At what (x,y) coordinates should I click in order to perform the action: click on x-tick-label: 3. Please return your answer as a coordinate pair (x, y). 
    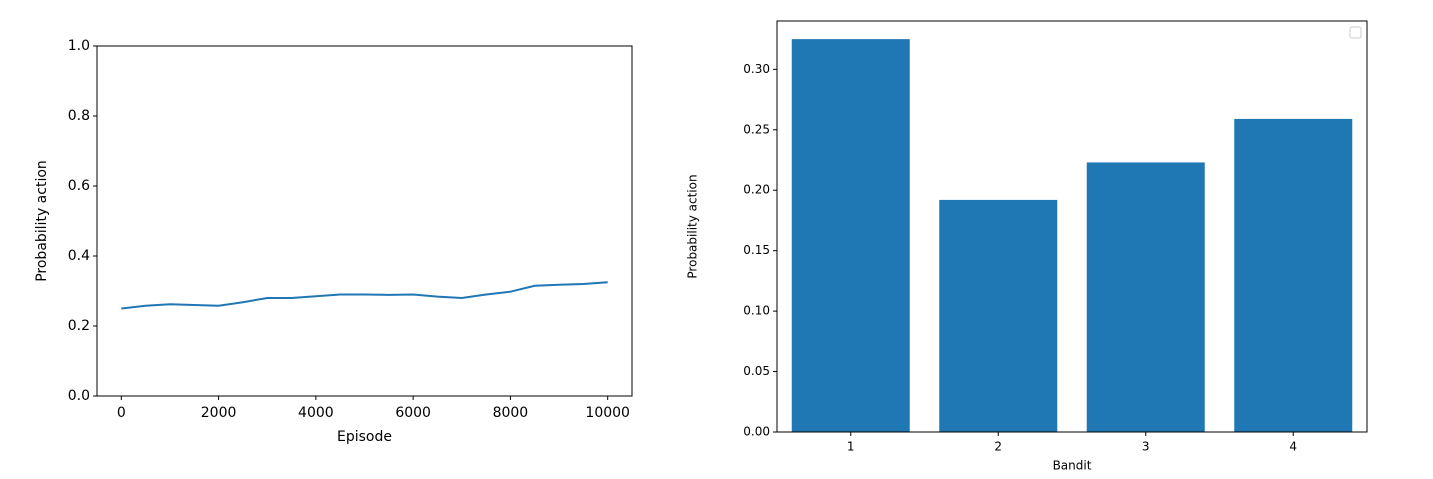
    Looking at the image, I should click on (1146, 447).